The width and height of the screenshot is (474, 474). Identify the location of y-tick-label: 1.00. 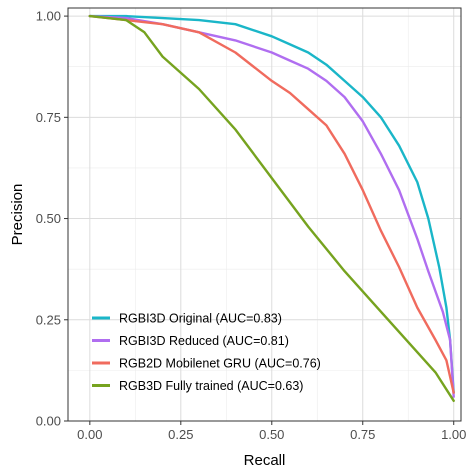
(48, 16).